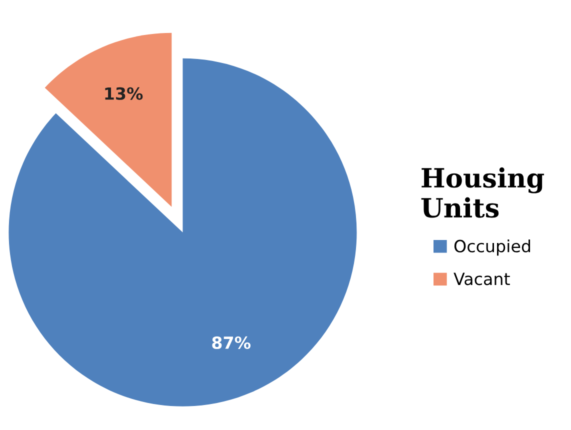 This screenshot has height=430, width=571. What do you see at coordinates (482, 279) in the screenshot?
I see `legend-label: Vacant` at bounding box center [482, 279].